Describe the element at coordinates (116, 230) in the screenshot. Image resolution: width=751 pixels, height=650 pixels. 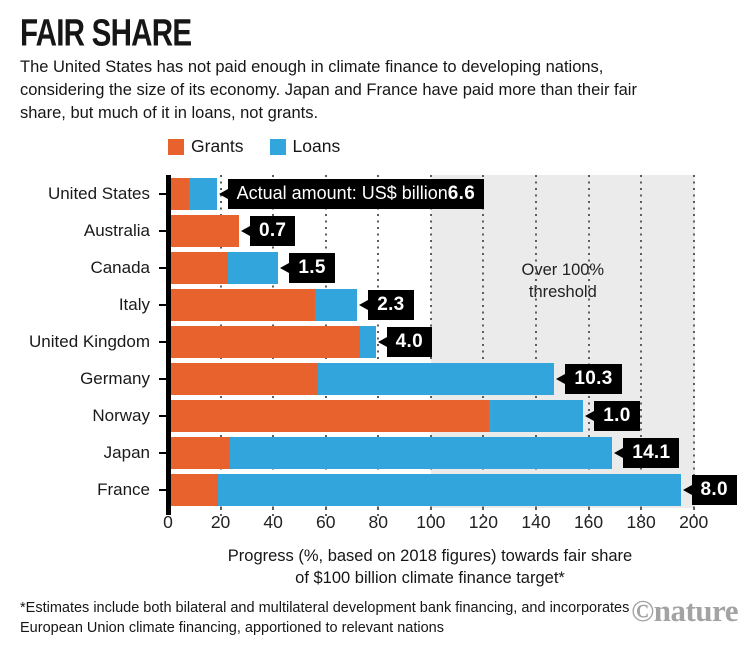
I see `category-label-australia: Australia` at that location.